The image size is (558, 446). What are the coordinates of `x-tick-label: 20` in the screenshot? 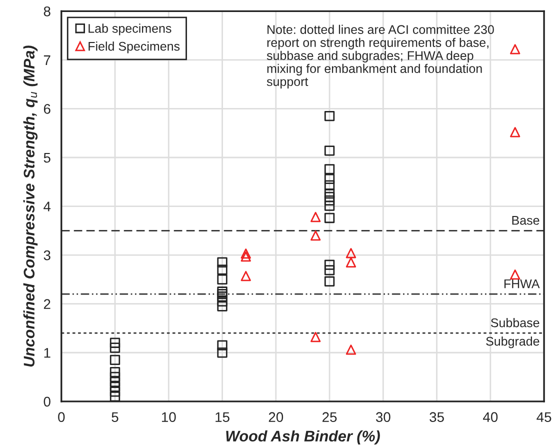 It's located at (276, 417).